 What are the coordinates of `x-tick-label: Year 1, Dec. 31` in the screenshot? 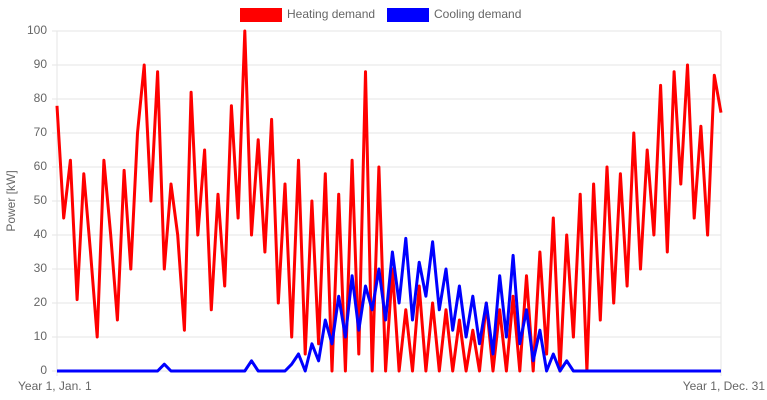 It's located at (724, 386).